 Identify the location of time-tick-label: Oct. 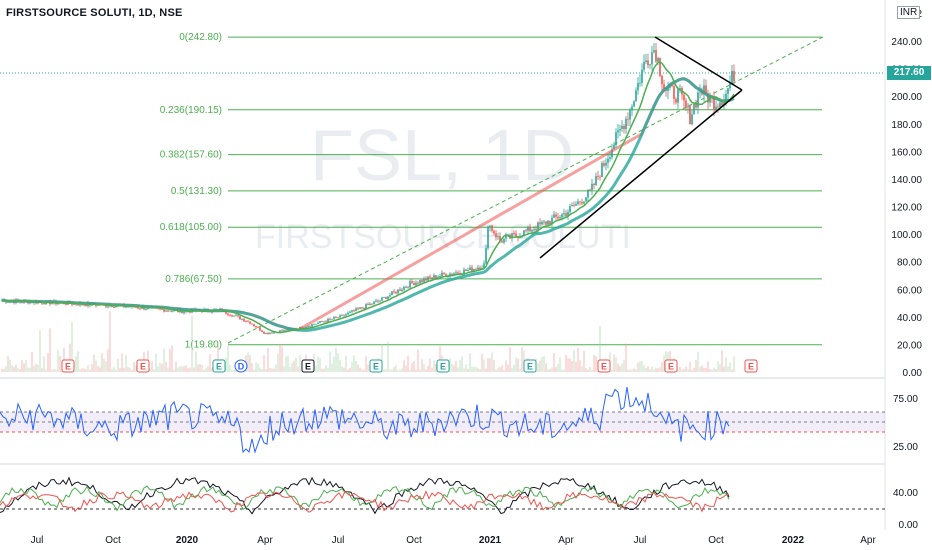
(716, 540).